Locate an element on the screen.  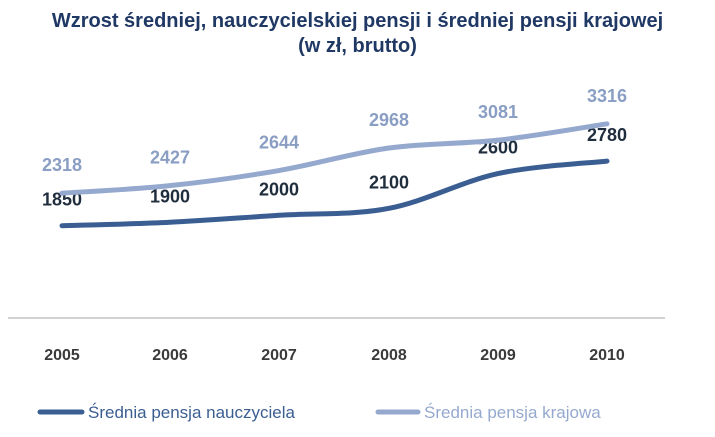
x-tick-label: 2007 is located at coordinates (279, 355).